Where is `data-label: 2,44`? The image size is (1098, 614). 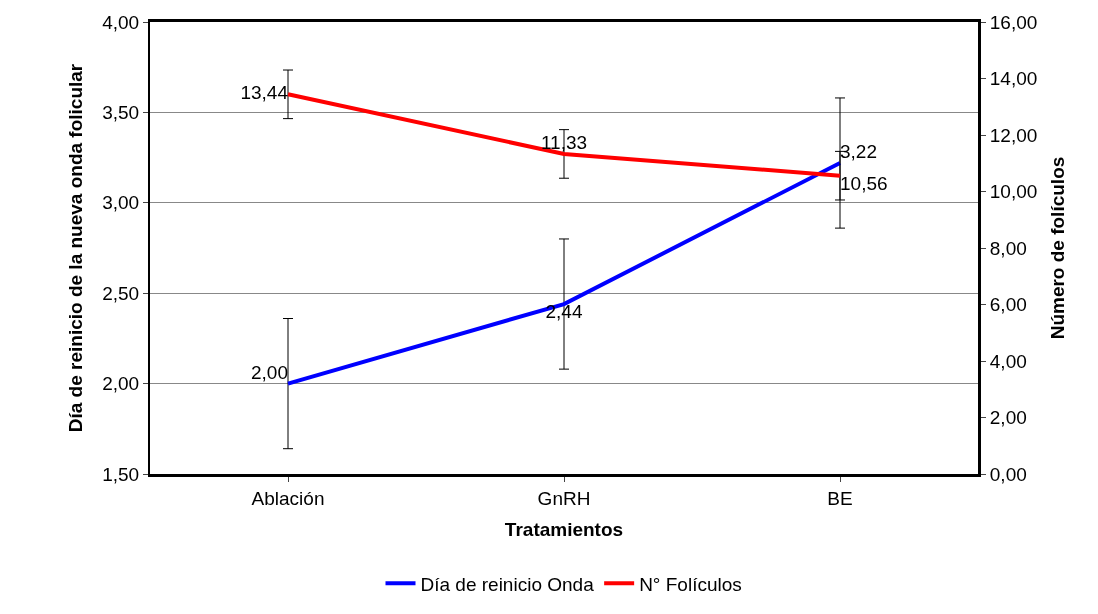
data-label: 2,44 is located at coordinates (564, 312).